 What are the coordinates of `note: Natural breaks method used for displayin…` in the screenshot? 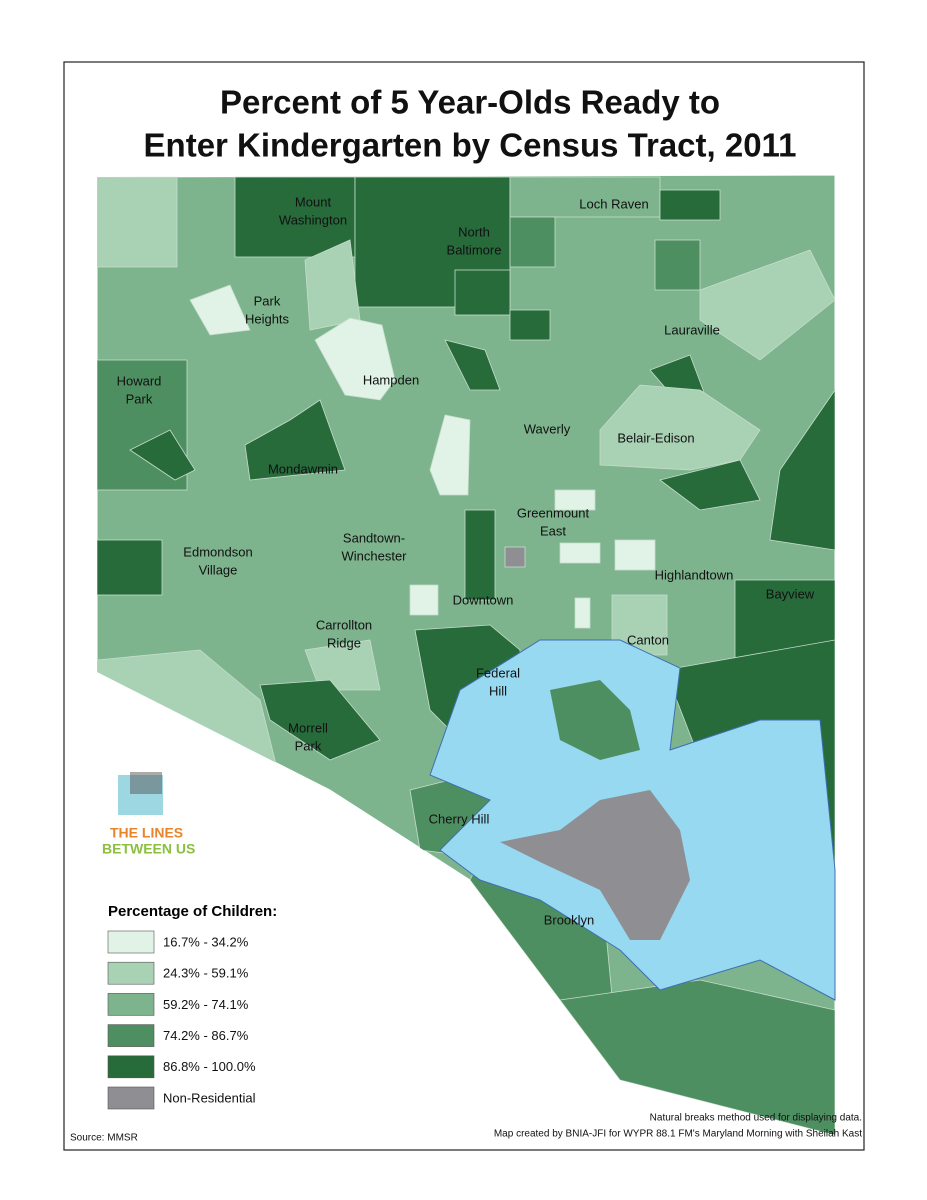 It's located at (756, 1118).